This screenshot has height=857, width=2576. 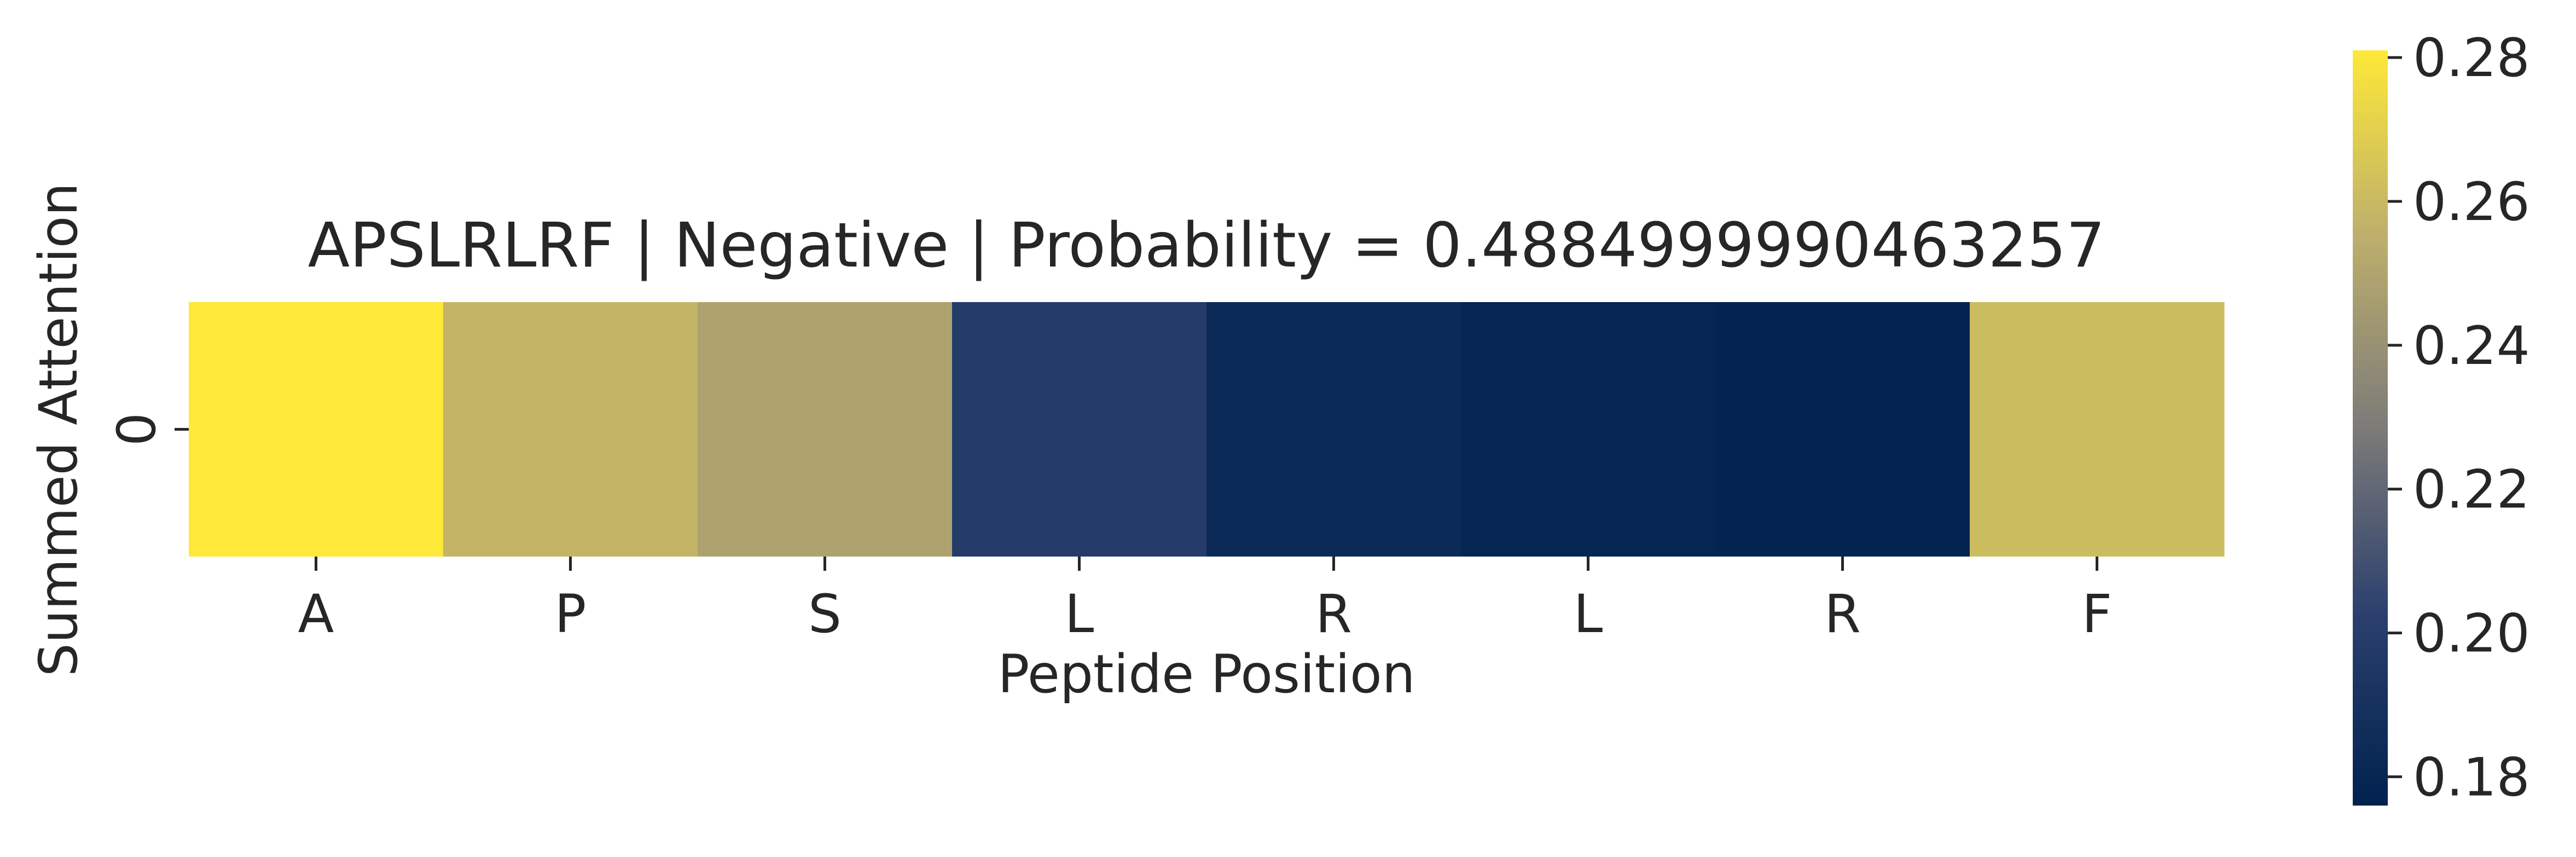 What do you see at coordinates (825, 614) in the screenshot?
I see `x-tick-label: S` at bounding box center [825, 614].